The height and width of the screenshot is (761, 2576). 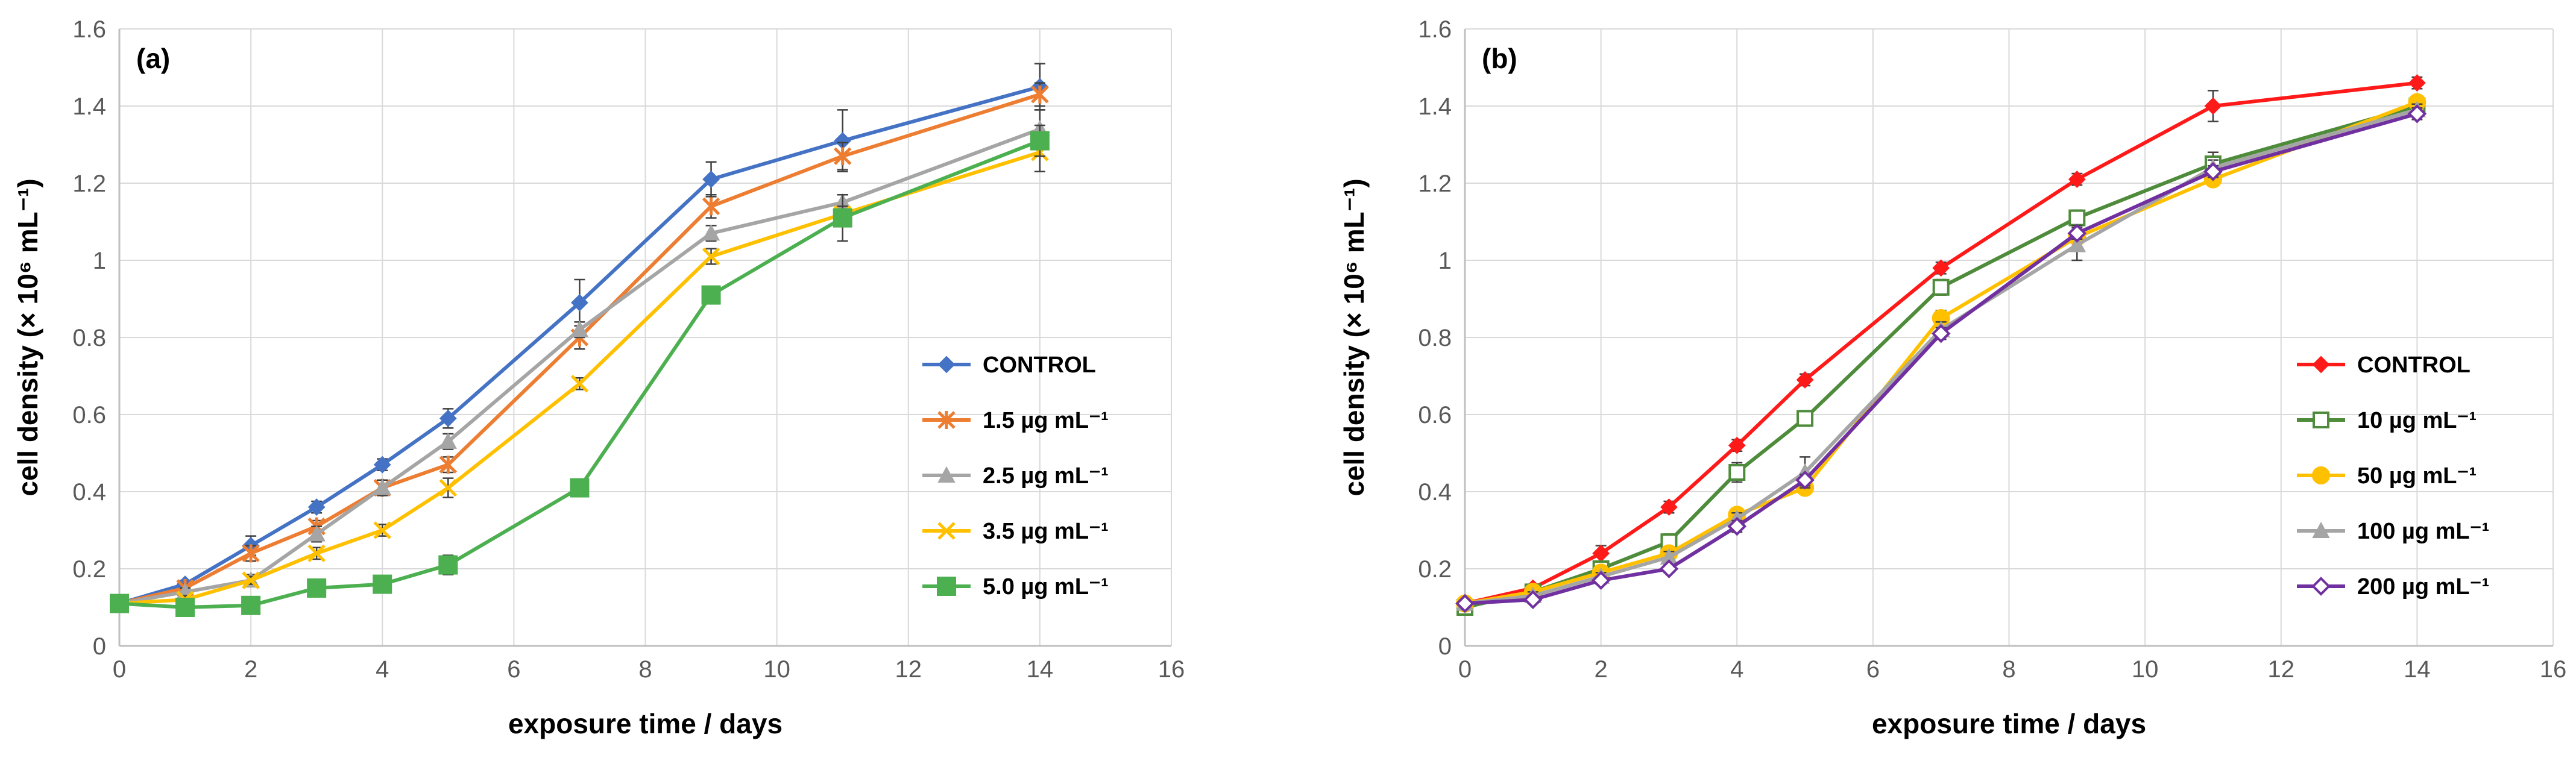 I want to click on legend-label: 1.5 µg mL⁻¹, so click(x=1046, y=420).